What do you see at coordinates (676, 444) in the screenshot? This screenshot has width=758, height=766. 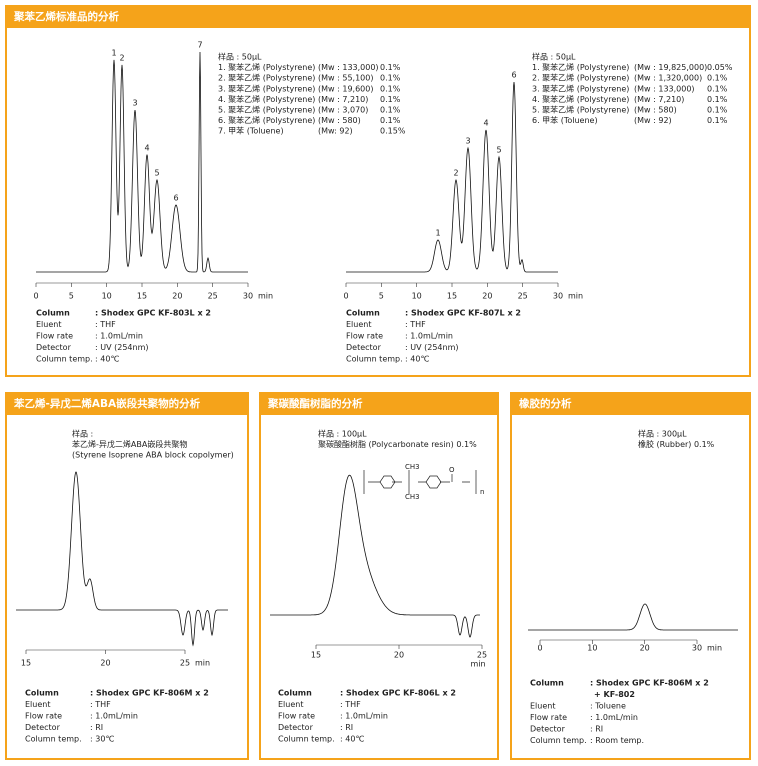 I see `sample-line: 橡胶 (Rubber) 0.1%` at bounding box center [676, 444].